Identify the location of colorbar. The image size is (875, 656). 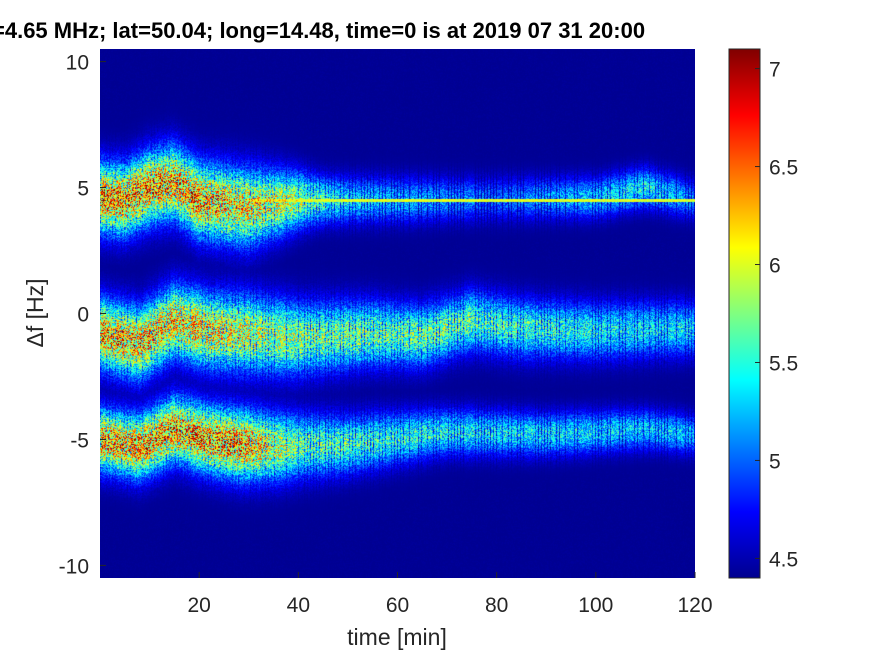
(744, 313).